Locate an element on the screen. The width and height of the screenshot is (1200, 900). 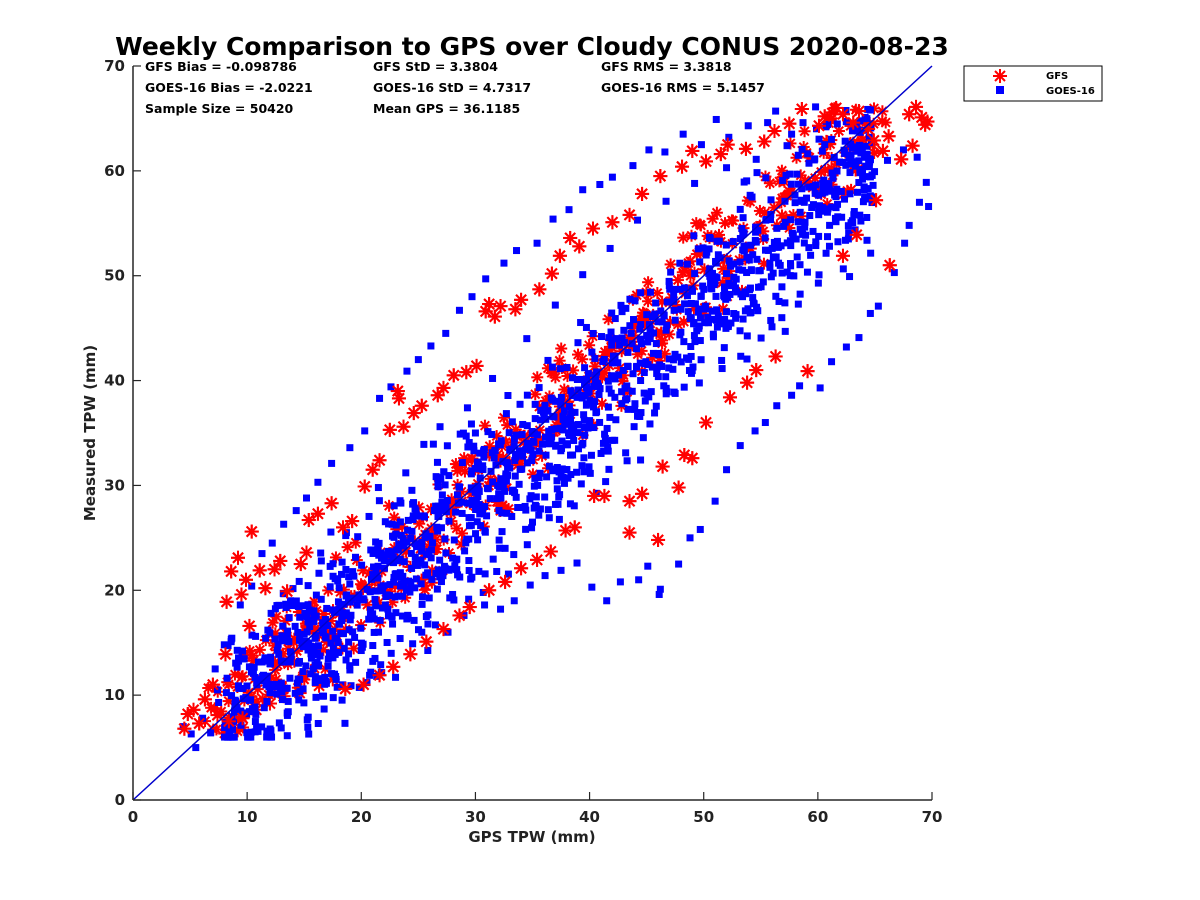
y-tick-label: 60 is located at coordinates (114, 171).